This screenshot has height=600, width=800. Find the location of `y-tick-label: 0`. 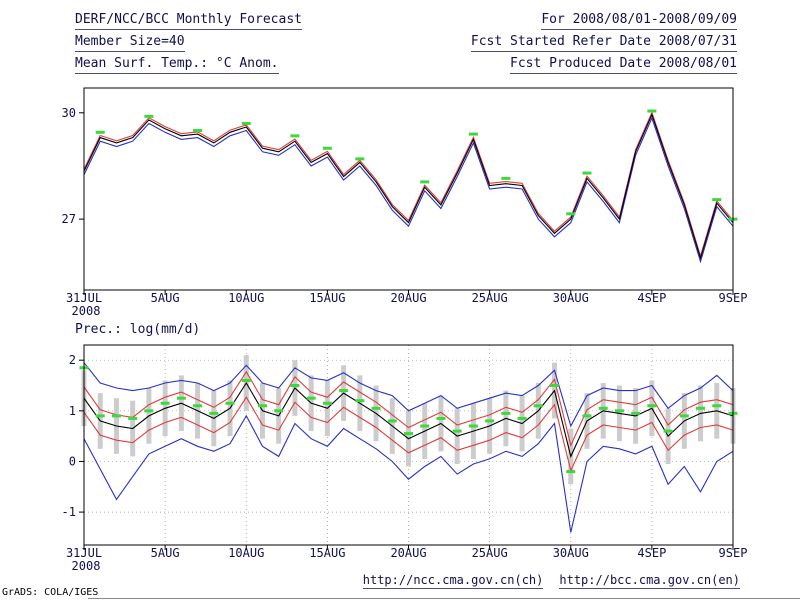

y-tick-label: 0 is located at coordinates (72, 461).